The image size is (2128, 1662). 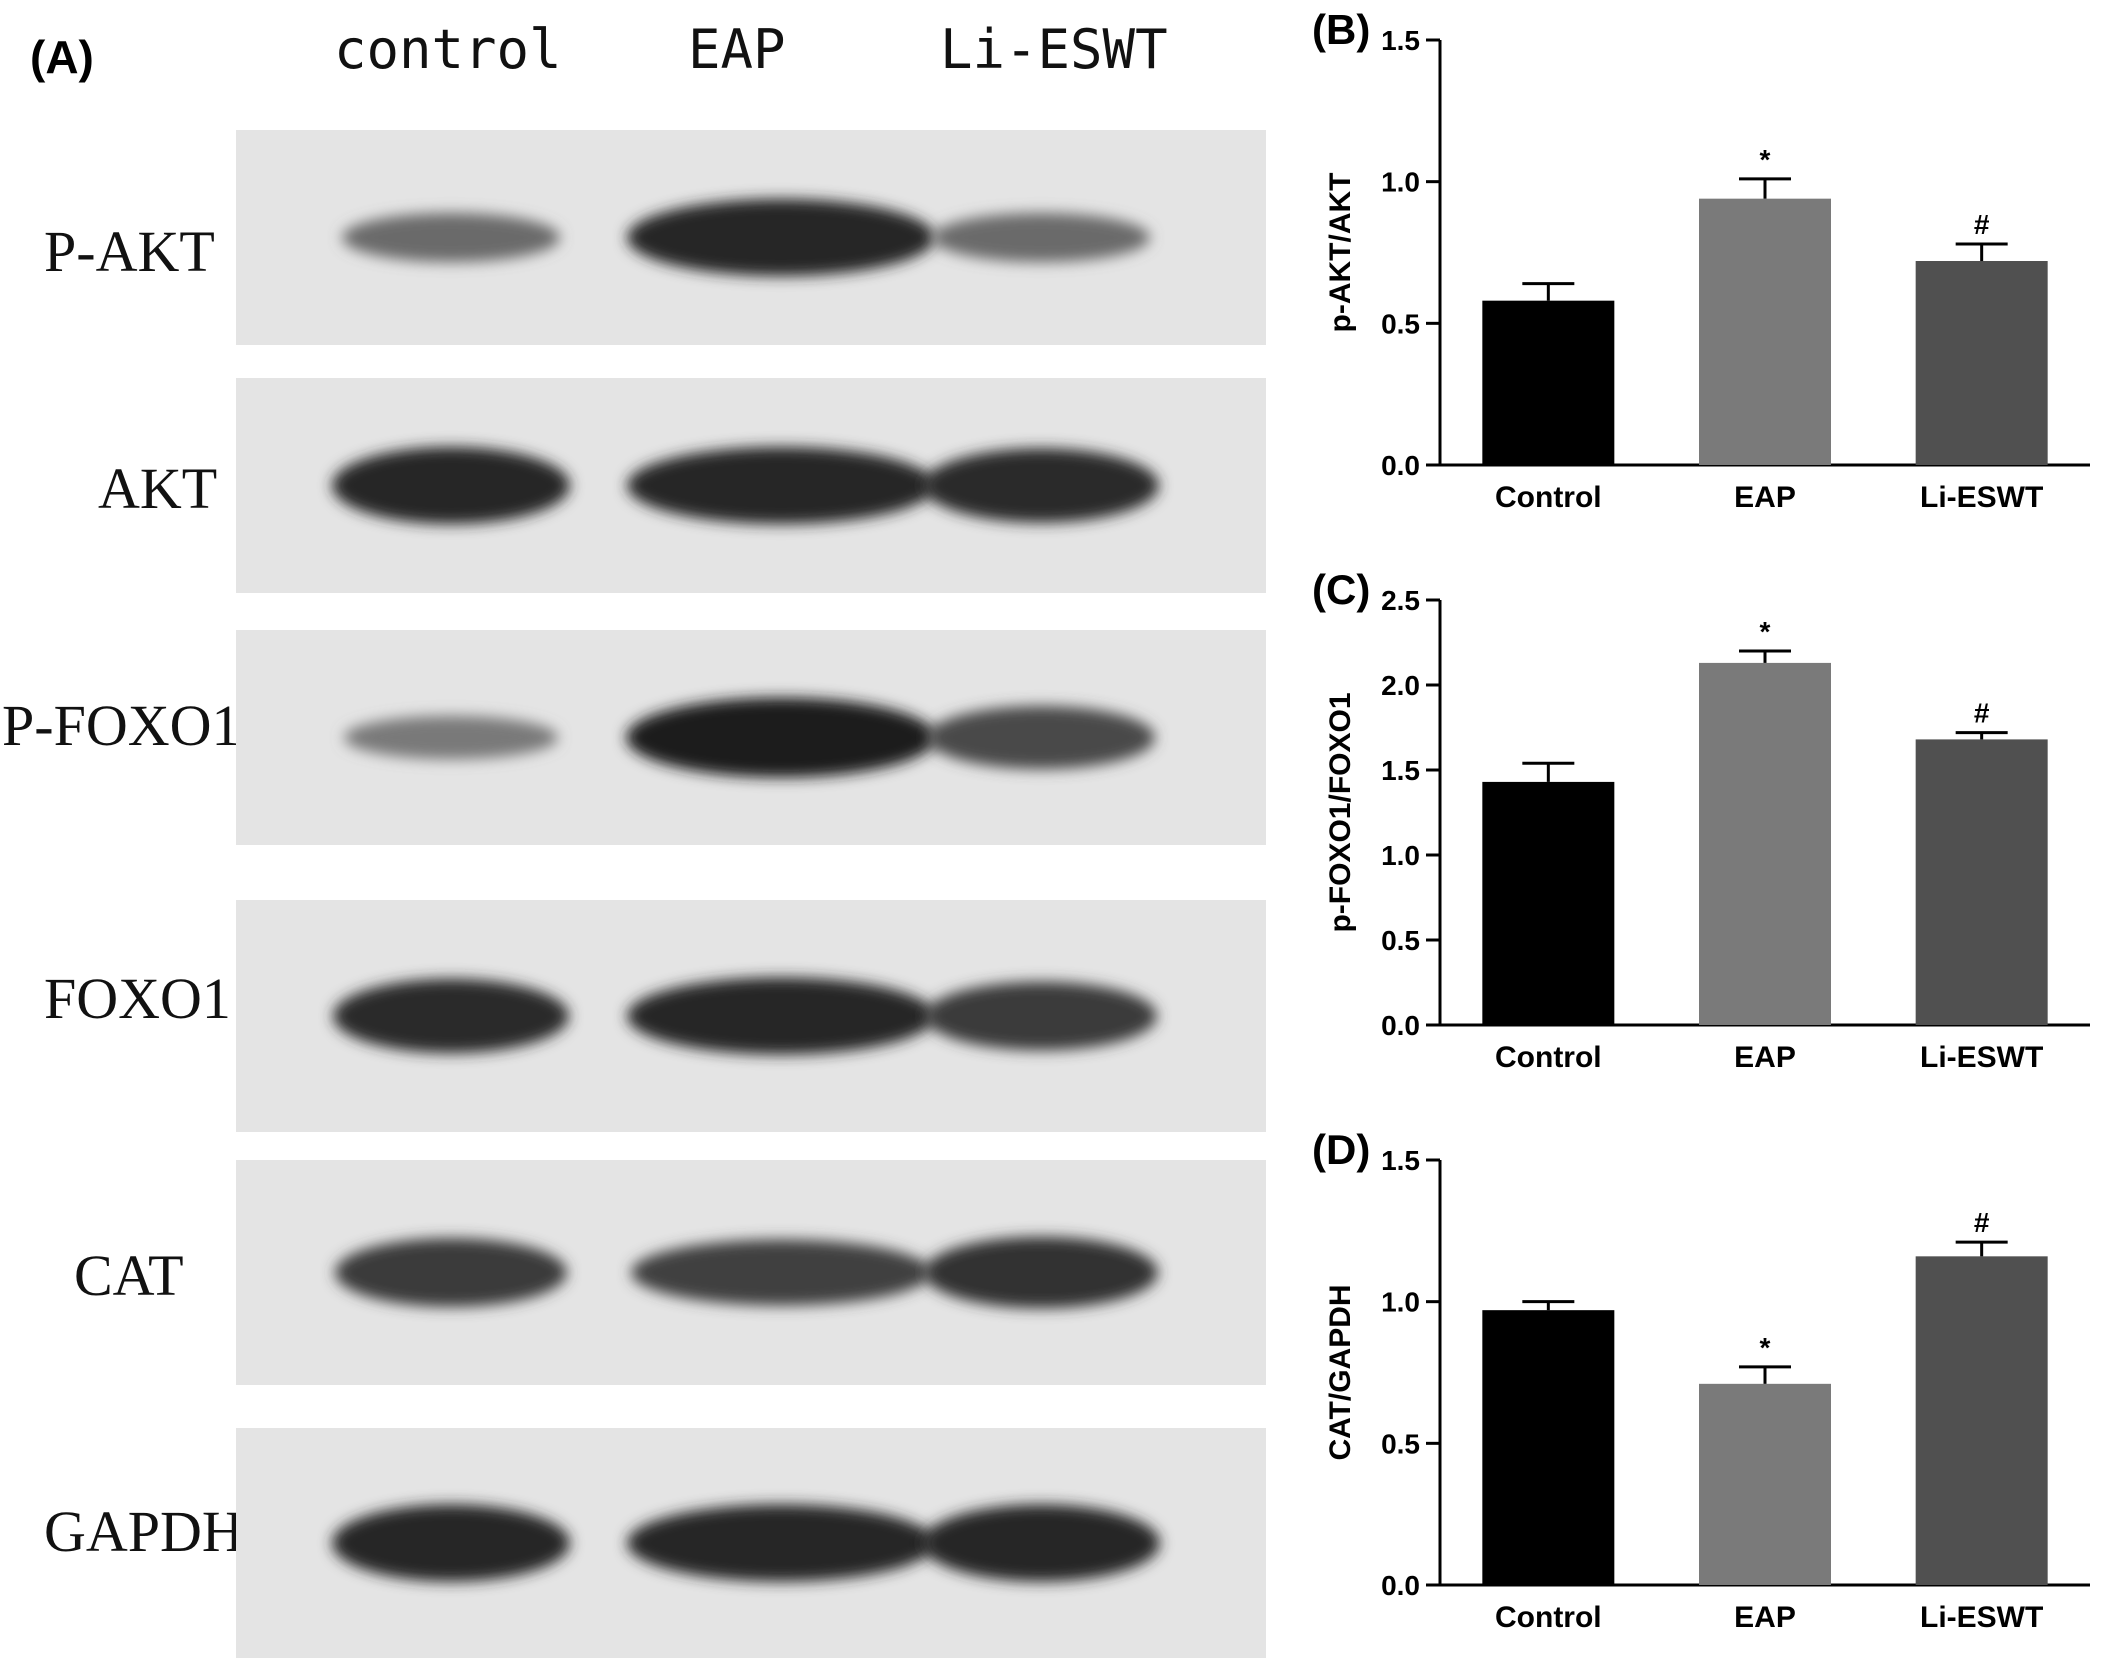 What do you see at coordinates (737, 49) in the screenshot?
I see `lane-header-eap: EAP` at bounding box center [737, 49].